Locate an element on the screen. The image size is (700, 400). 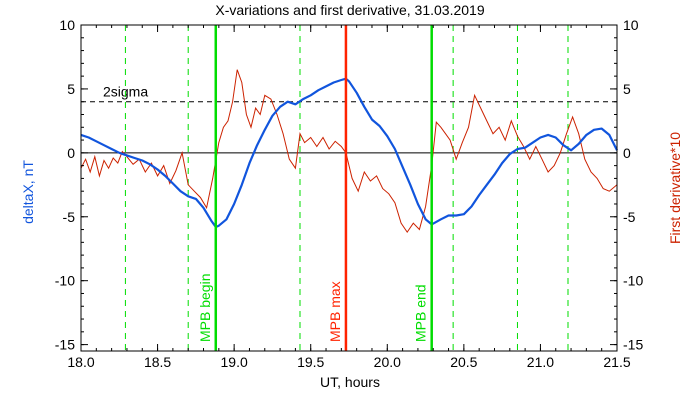
y-tick-label-right-0: 10 is located at coordinates (631, 25).